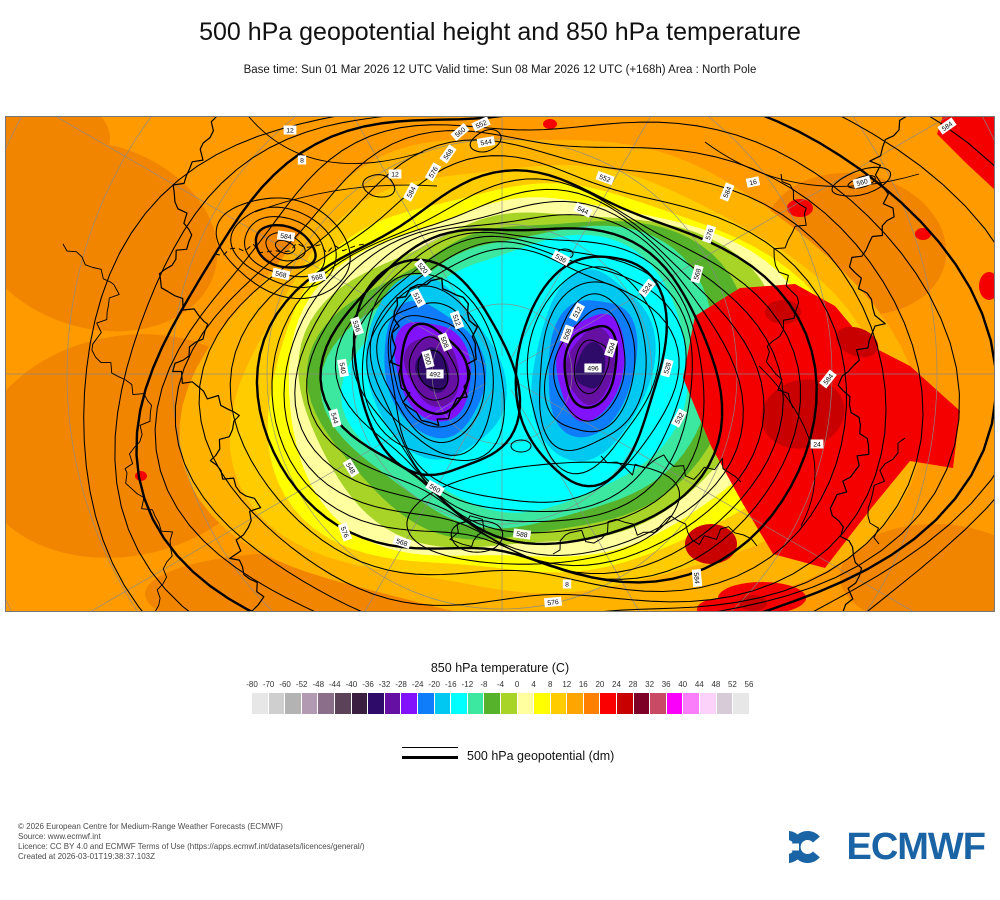 This screenshot has width=1000, height=900. Describe the element at coordinates (699, 684) in the screenshot. I see `temperature-tick-label: 44` at that location.